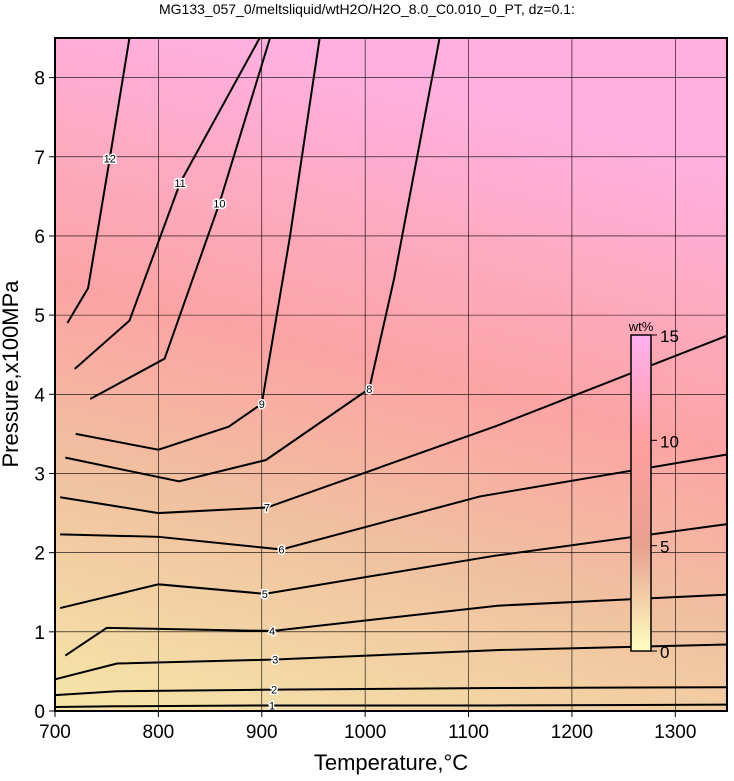  What do you see at coordinates (664, 547) in the screenshot?
I see `colorbar-tick-label: 5` at bounding box center [664, 547].